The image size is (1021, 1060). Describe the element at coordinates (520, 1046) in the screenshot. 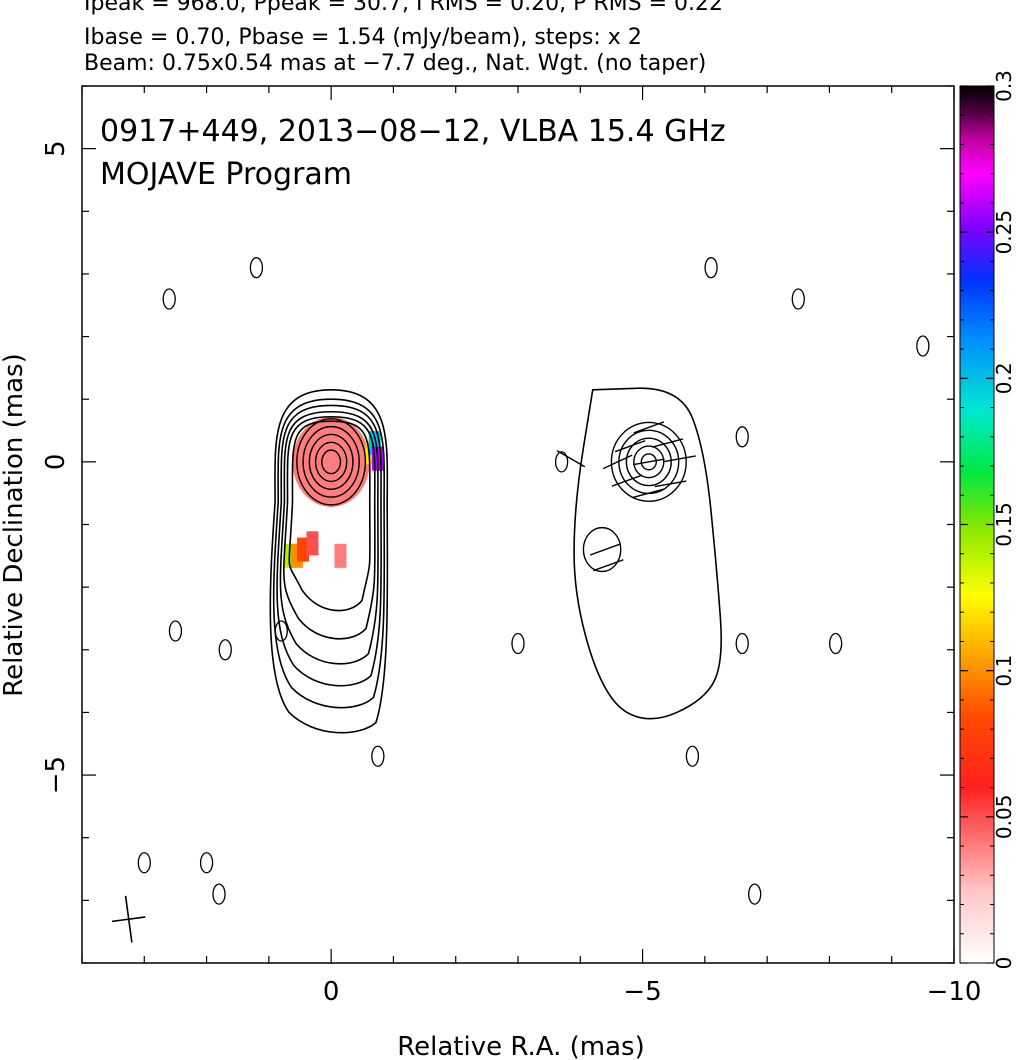

I see `x-axis-label: Relative R.A. (mas)` at that location.